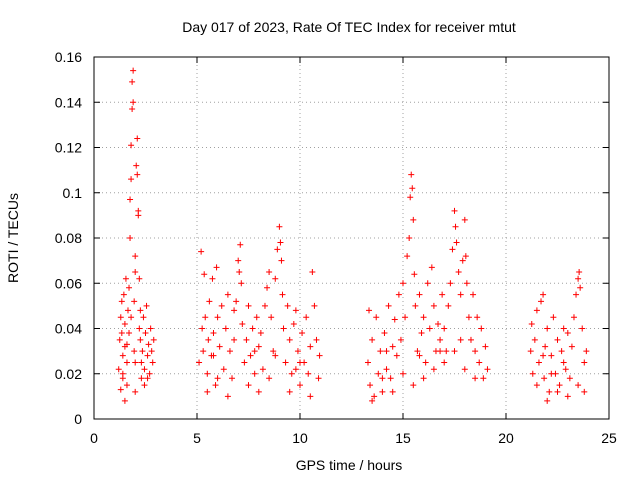 Image resolution: width=640 pixels, height=480 pixels. Describe the element at coordinates (13, 238) in the screenshot. I see `y-axis-label: ROTI / TECUs` at that location.